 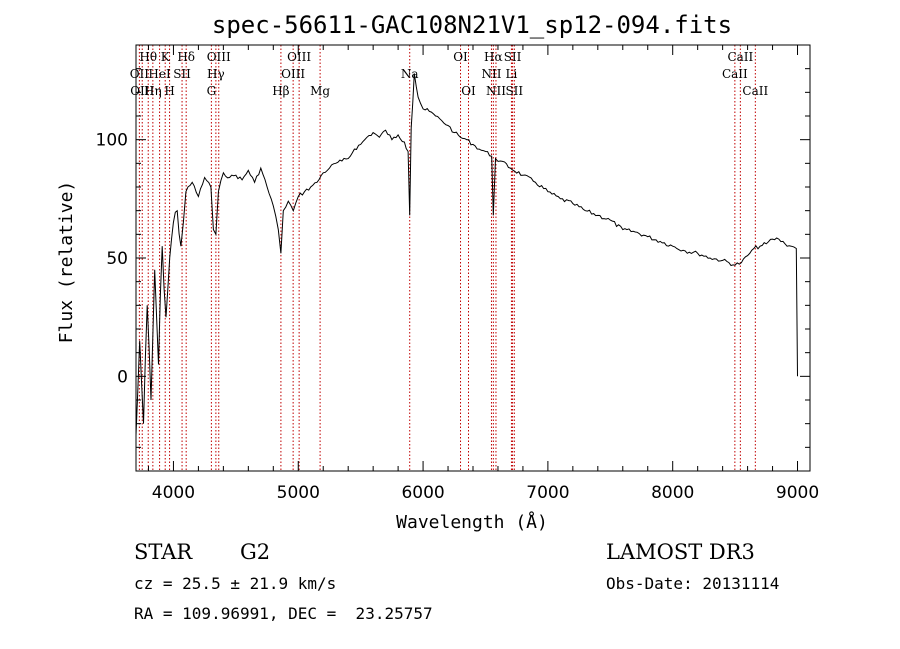 What do you see at coordinates (298, 493) in the screenshot?
I see `x-tick-label: 5000` at bounding box center [298, 493].